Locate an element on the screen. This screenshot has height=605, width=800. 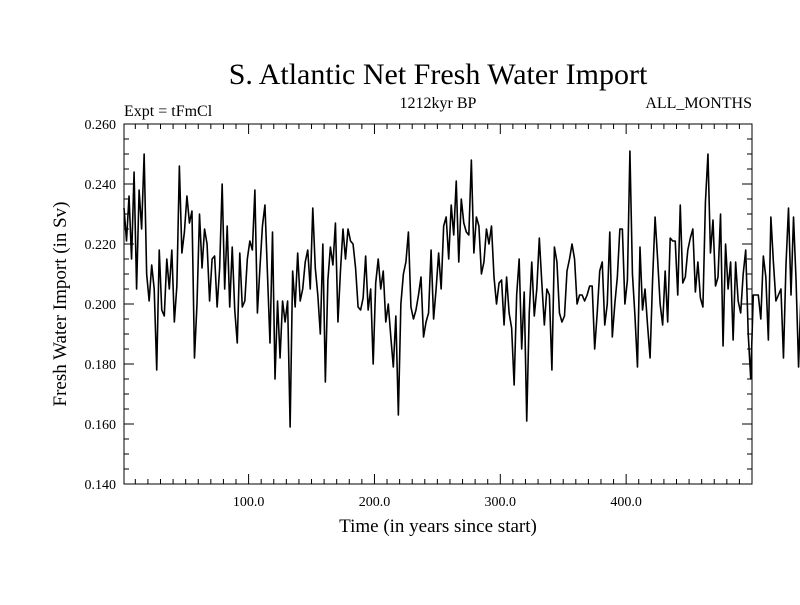
chart-subtitle: 1212kyr BP is located at coordinates (438, 103).